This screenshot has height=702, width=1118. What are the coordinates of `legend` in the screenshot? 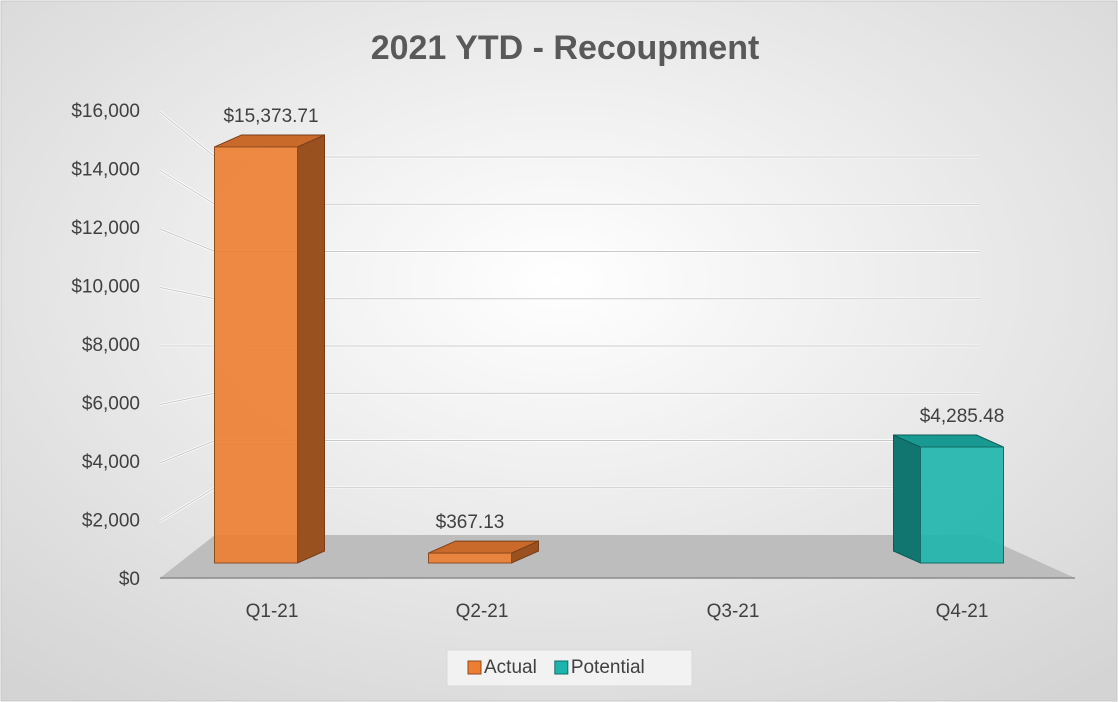 It's located at (569, 668).